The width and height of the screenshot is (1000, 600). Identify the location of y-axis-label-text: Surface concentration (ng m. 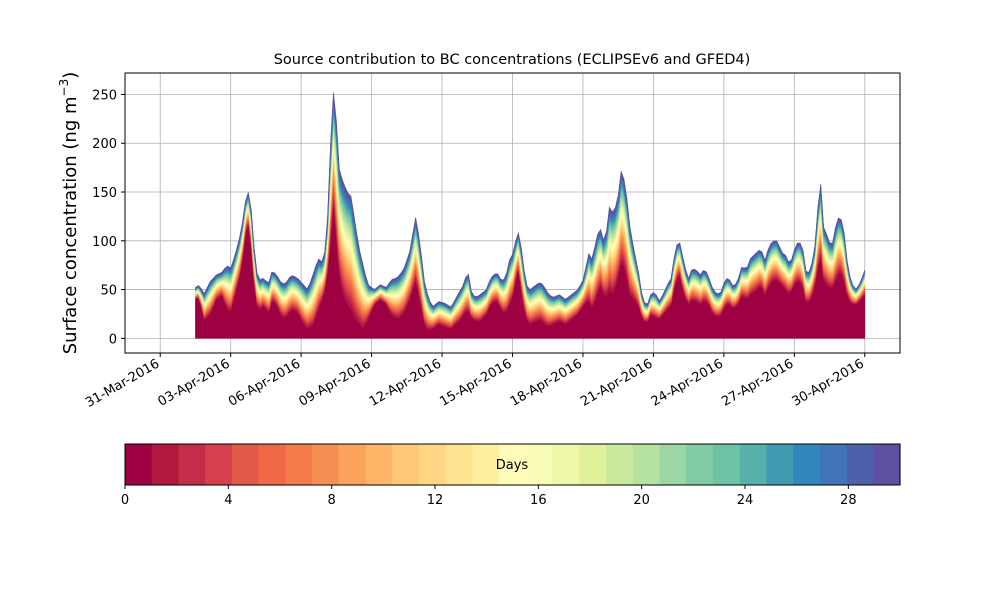
(70, 225).